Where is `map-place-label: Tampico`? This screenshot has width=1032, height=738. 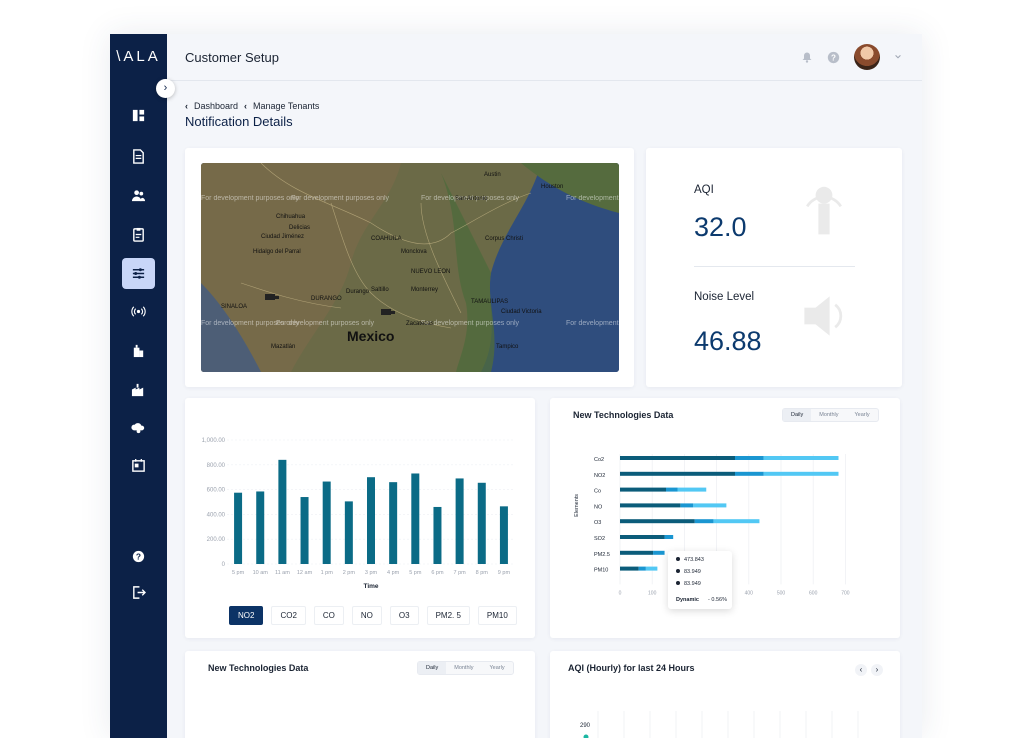
map-place-label: Tampico is located at coordinates (507, 347).